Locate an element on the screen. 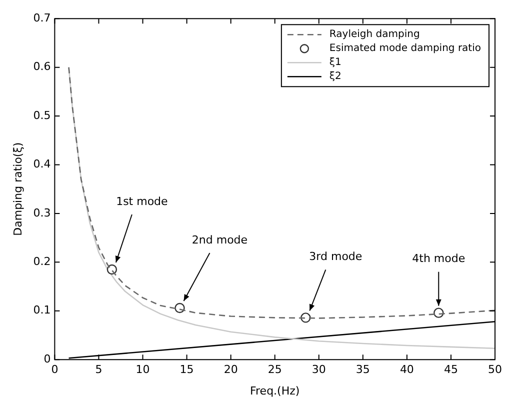 The height and width of the screenshot is (410, 515). x-tick-label: 45 is located at coordinates (451, 369).